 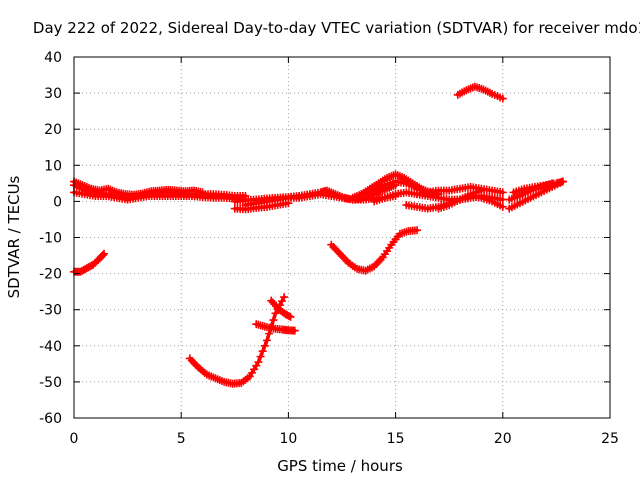 I want to click on x-tick-label: 5, so click(x=181, y=439).